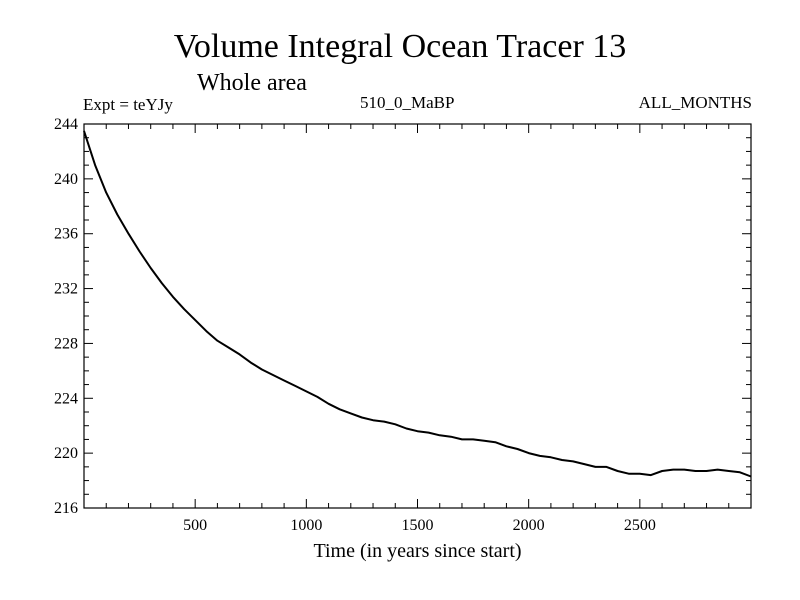 This screenshot has height=600, width=800. I want to click on x-tick-label: 1500, so click(418, 525).